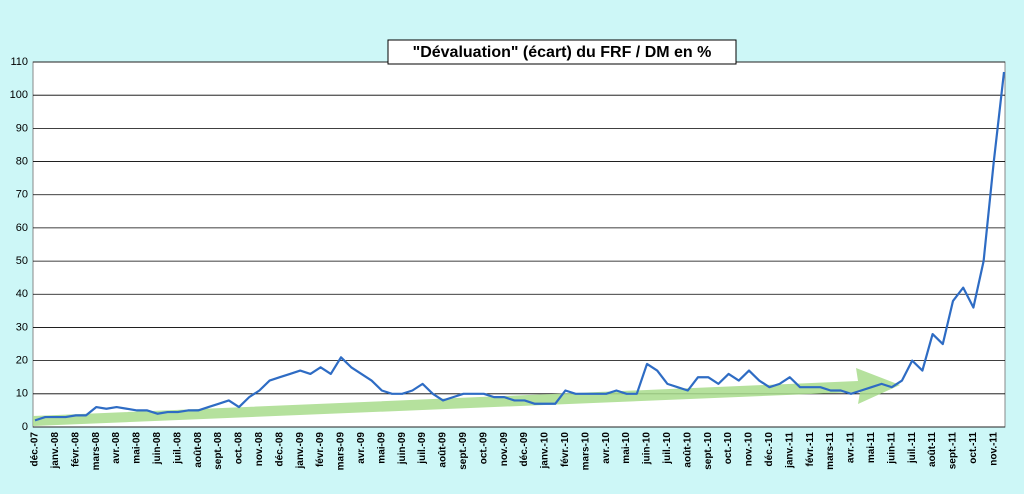 Image resolution: width=1024 pixels, height=494 pixels. I want to click on x-tick-label: juil.-09, so click(422, 448).